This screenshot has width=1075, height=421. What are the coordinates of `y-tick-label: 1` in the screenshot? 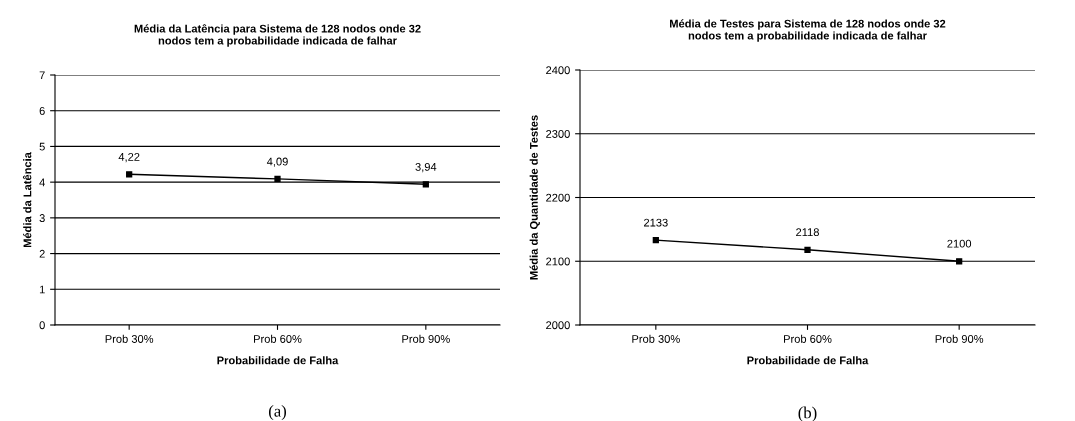 It's located at (42, 289).